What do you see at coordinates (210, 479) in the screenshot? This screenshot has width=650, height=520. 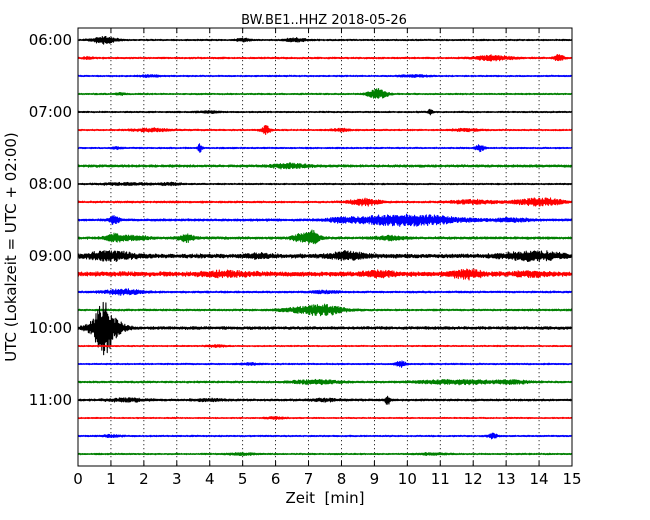 I see `x-tick-label: 4` at bounding box center [210, 479].